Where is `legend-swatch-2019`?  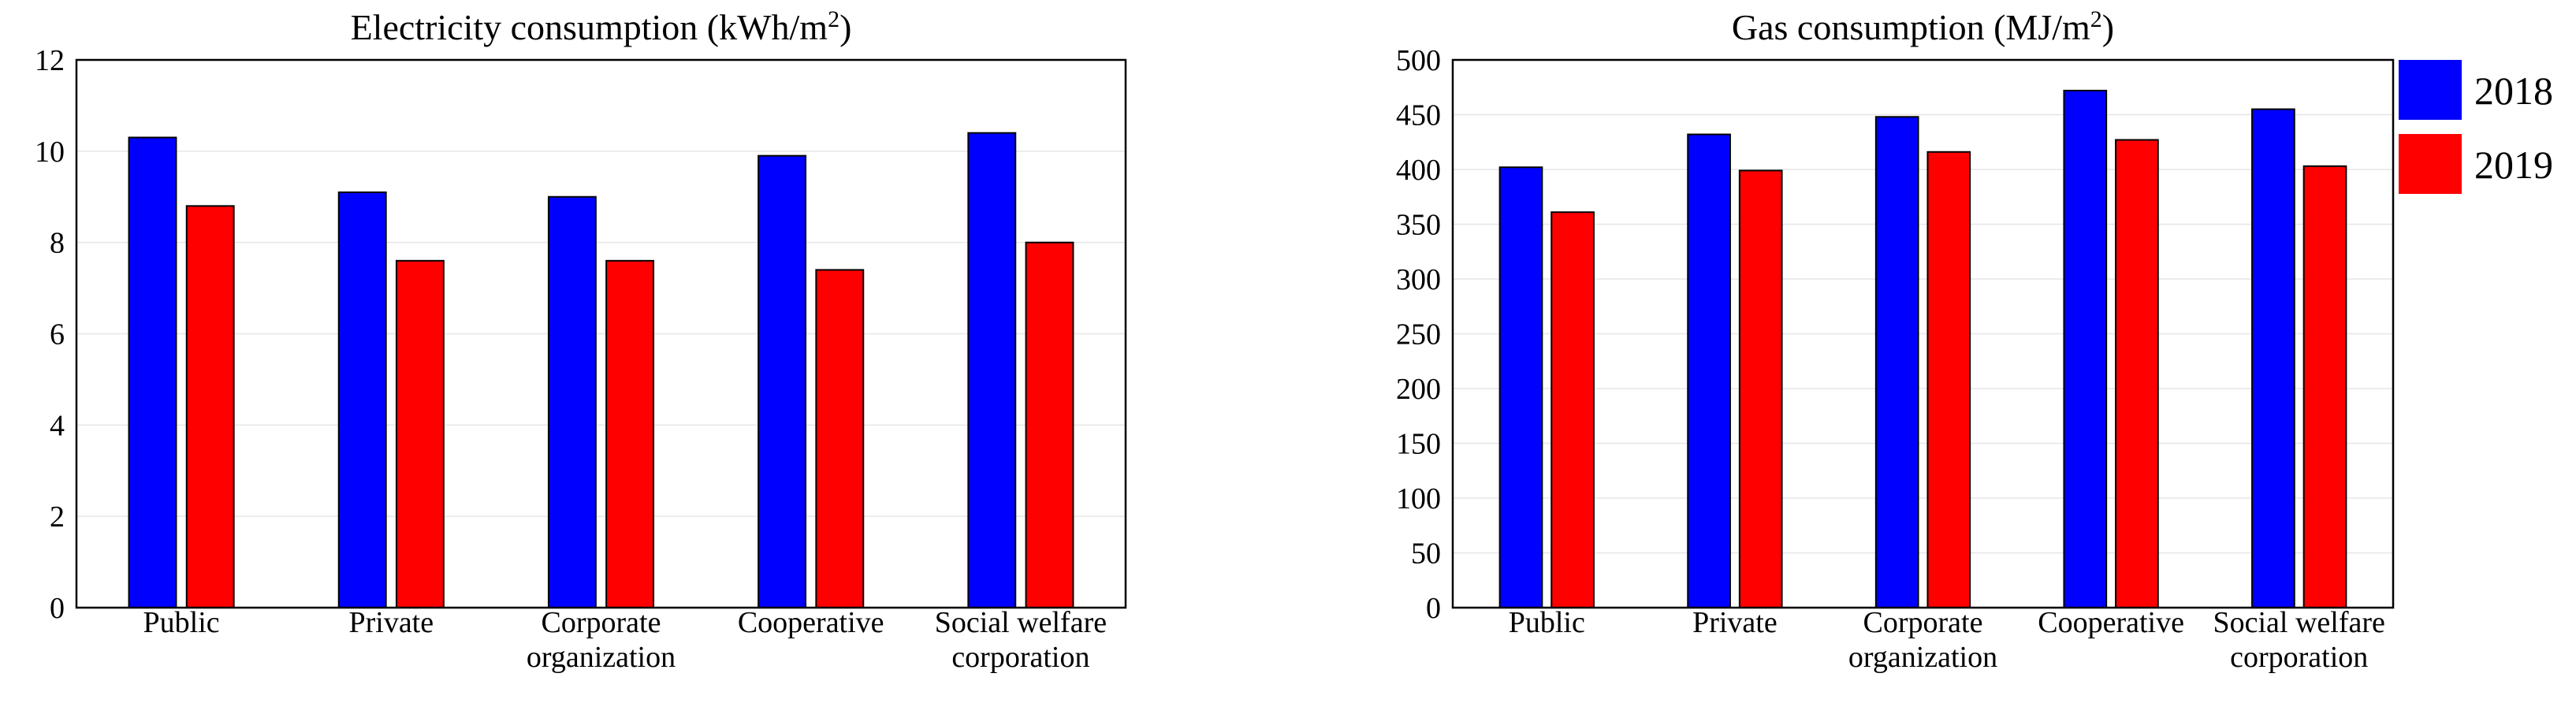 legend-swatch-2019 is located at coordinates (2430, 164).